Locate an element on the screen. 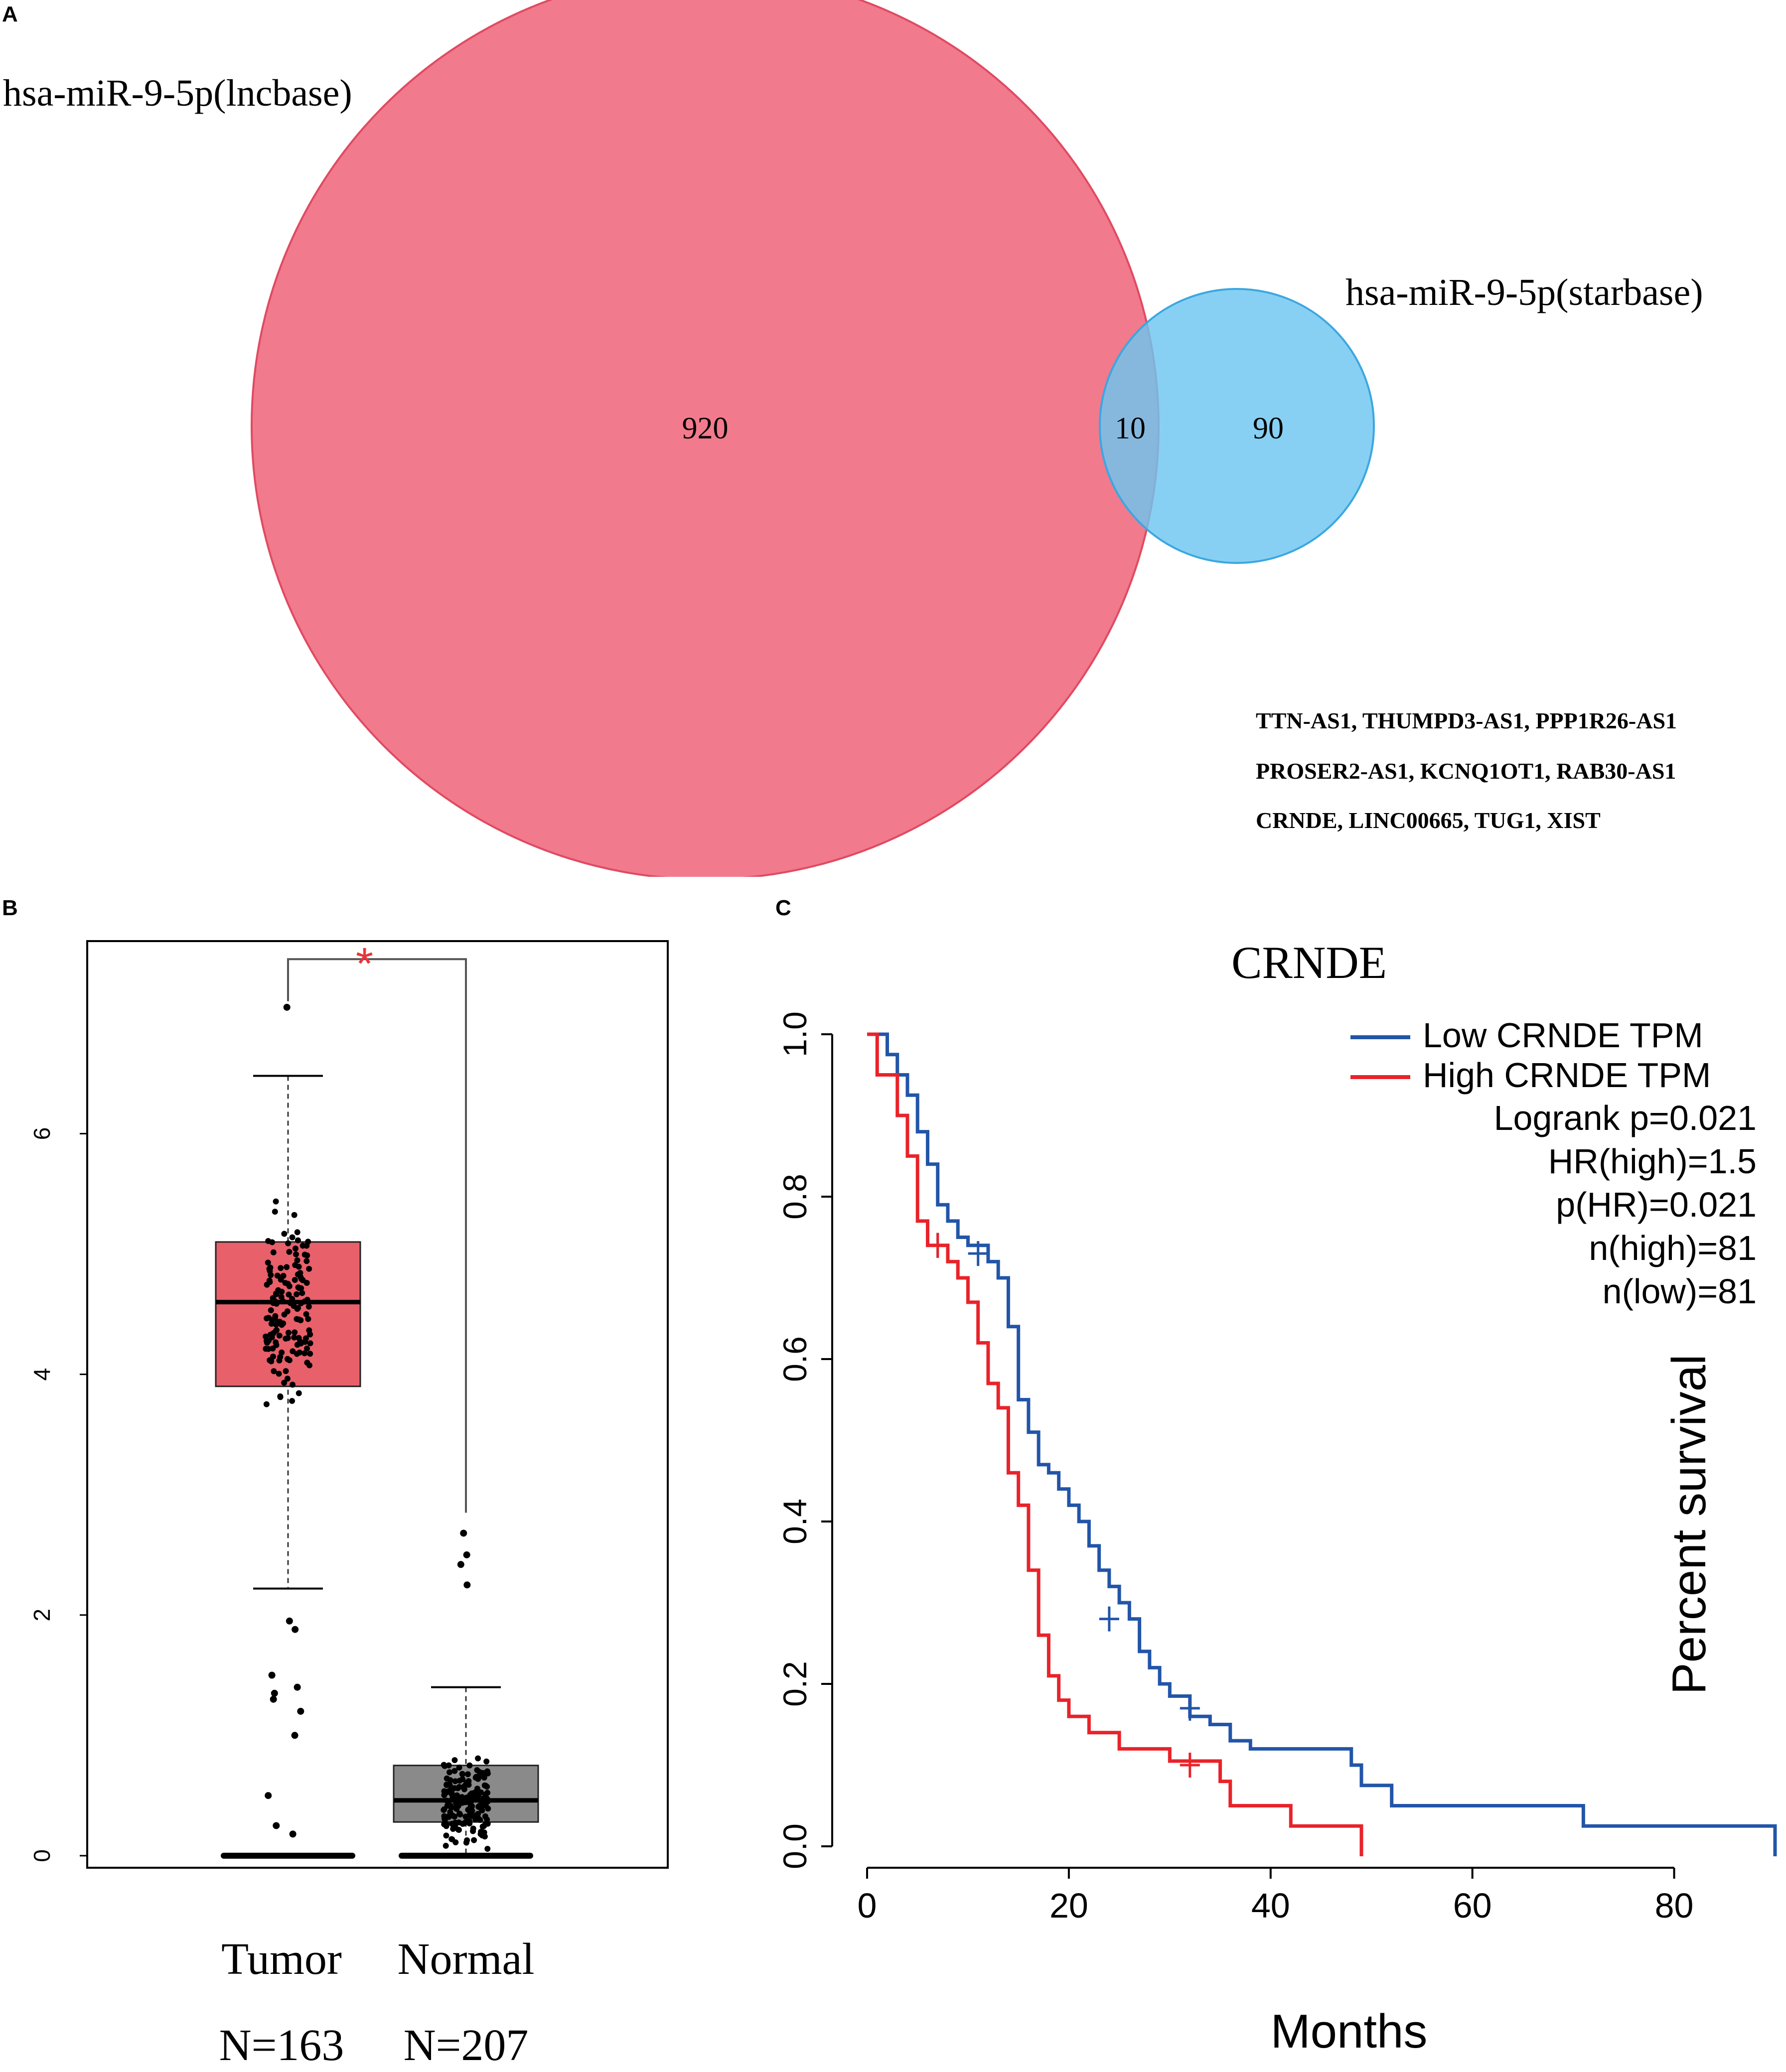  survival-y-tick-label: 0.6 is located at coordinates (794, 1359).